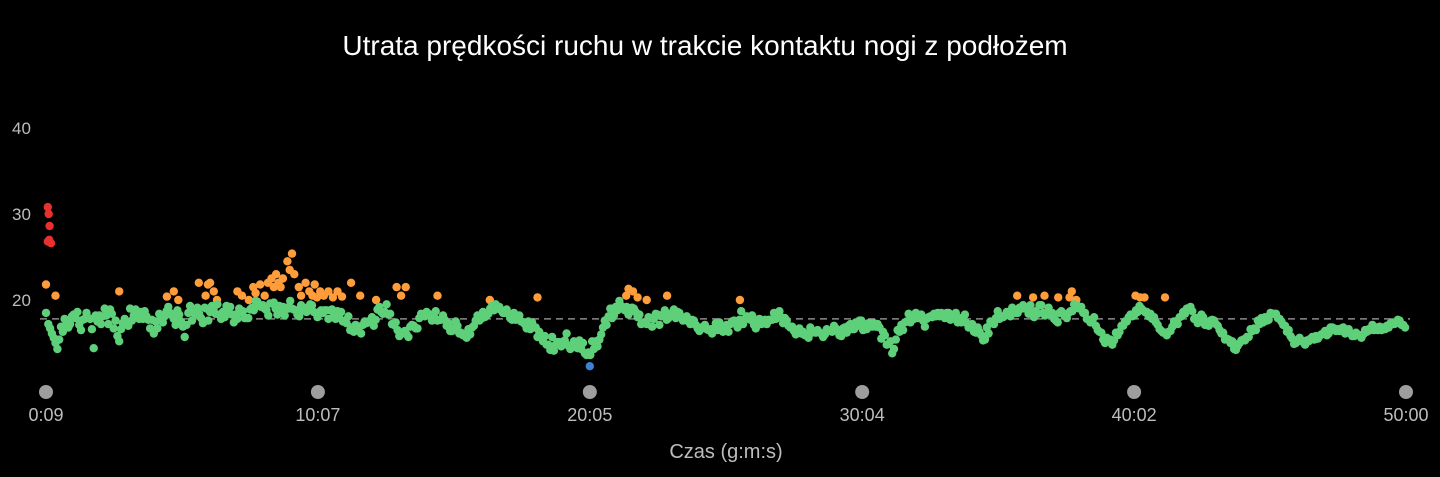 The height and width of the screenshot is (477, 1440). I want to click on x-tick-label: 40:02, so click(1134, 415).